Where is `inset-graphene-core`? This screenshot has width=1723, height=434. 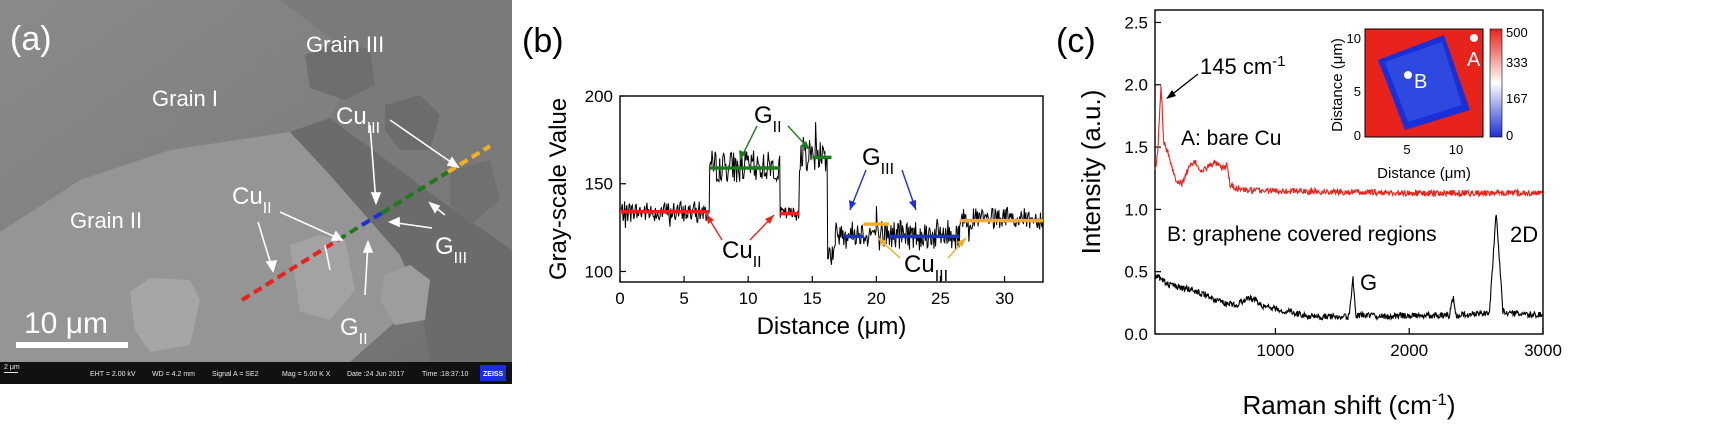
inset-graphene-core is located at coordinates (1423, 82).